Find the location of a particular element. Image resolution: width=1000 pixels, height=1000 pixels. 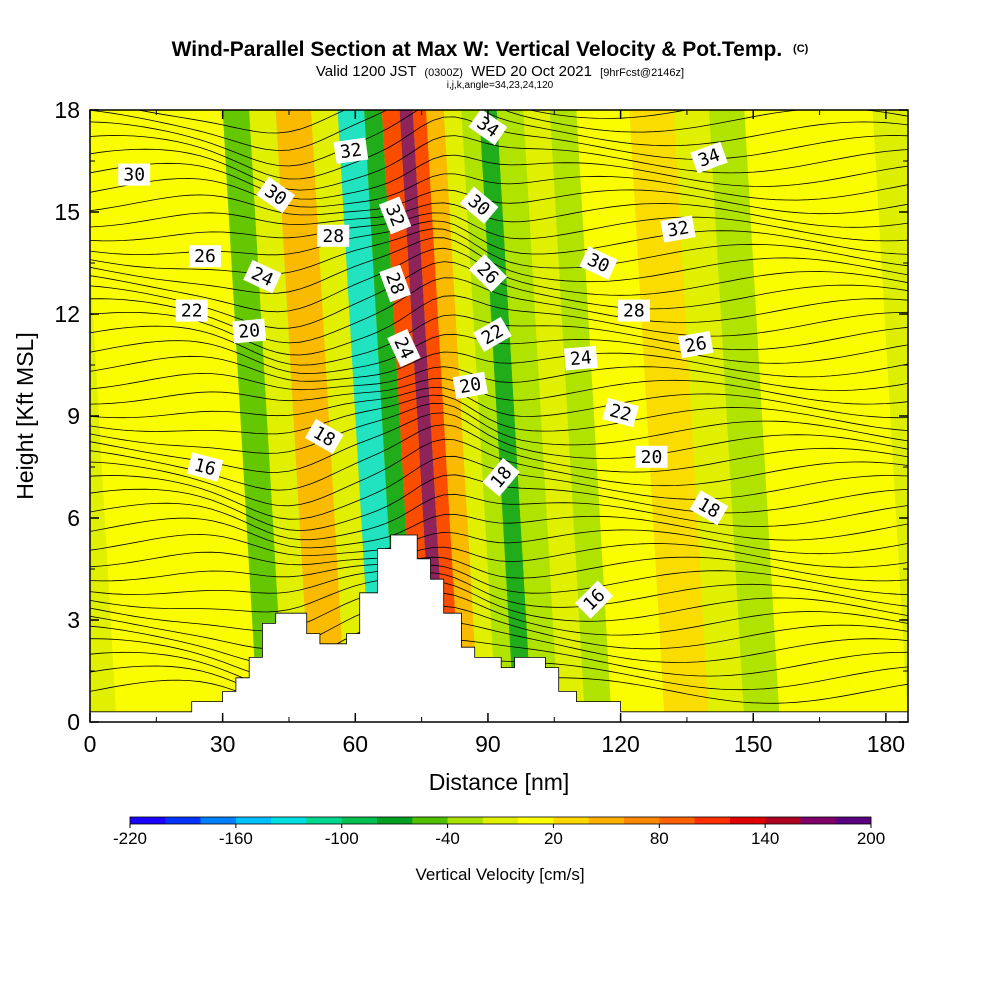

contour-label: 22 is located at coordinates (191, 310).